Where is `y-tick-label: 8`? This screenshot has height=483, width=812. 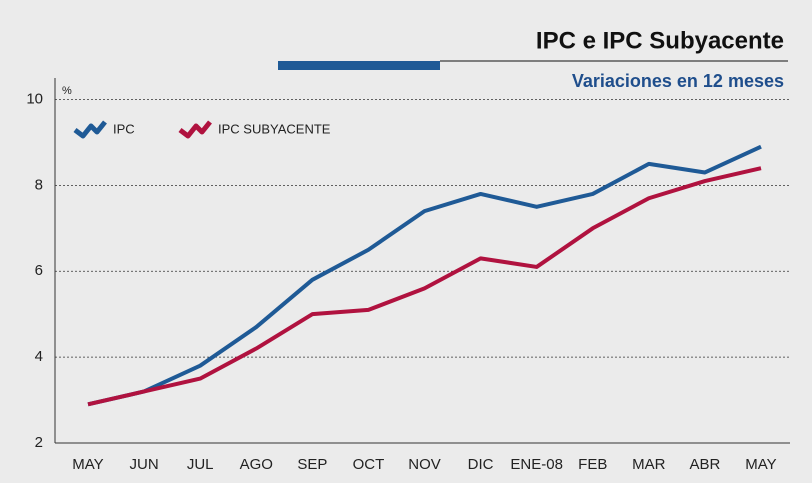 y-tick-label: 8 is located at coordinates (39, 184).